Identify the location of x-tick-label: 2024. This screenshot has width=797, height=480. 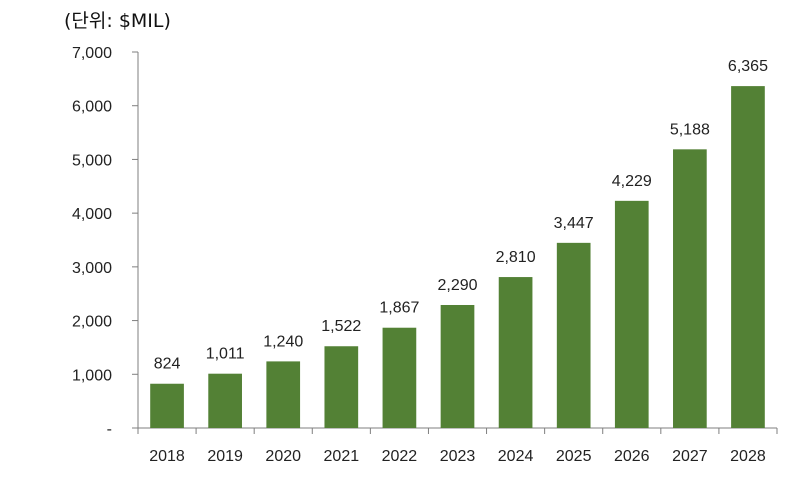
(516, 456).